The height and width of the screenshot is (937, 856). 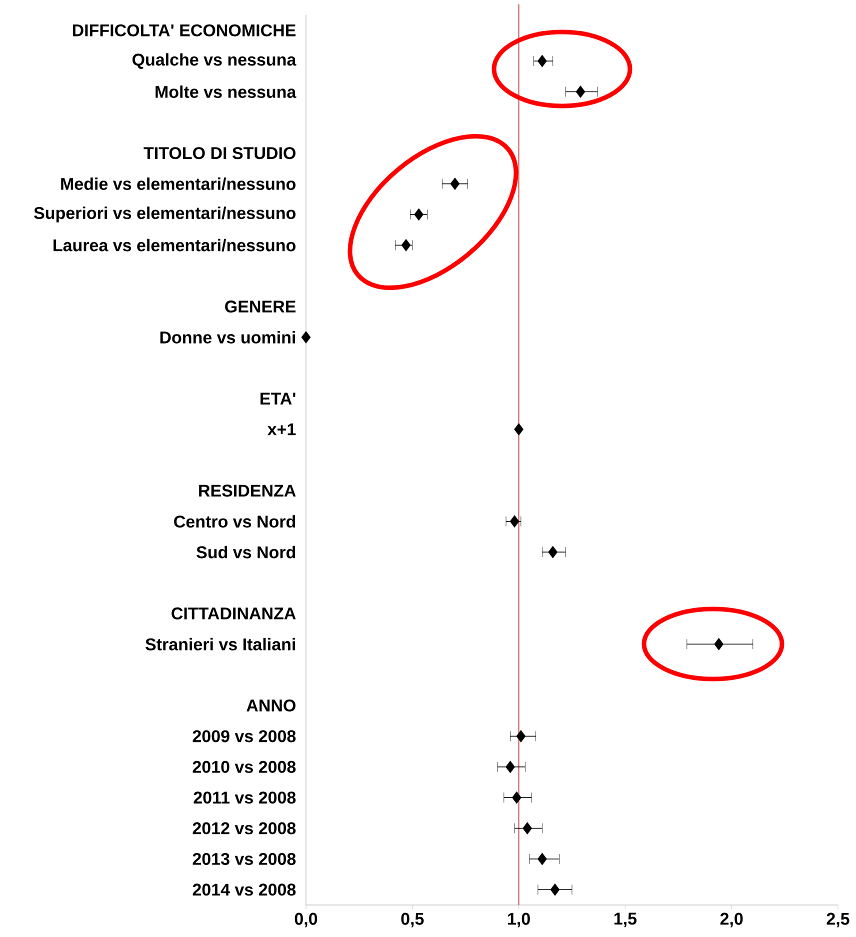 I want to click on y-tick-label: Medie vs elementari/nessuno, so click(x=178, y=183).